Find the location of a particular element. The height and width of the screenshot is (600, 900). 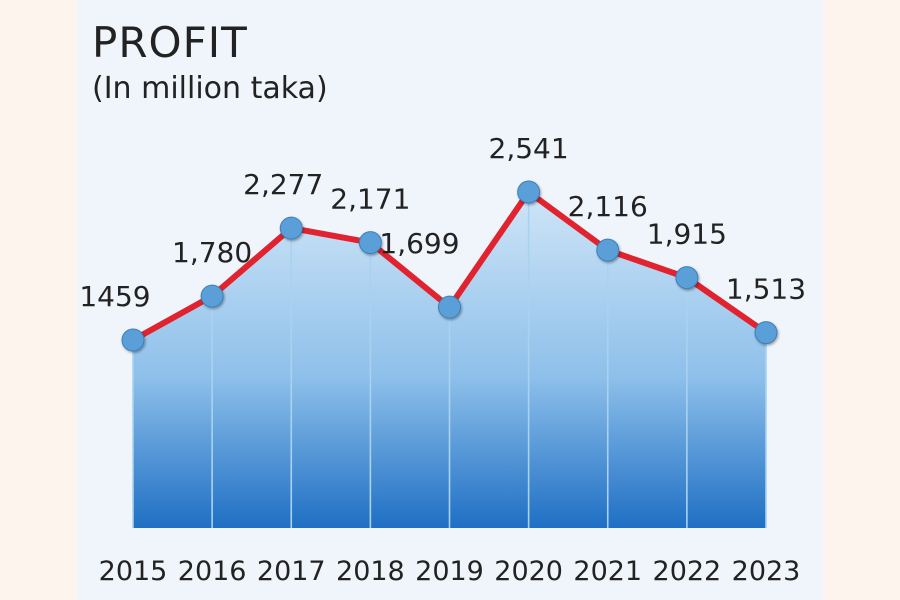

data-point-2017 is located at coordinates (291, 228).